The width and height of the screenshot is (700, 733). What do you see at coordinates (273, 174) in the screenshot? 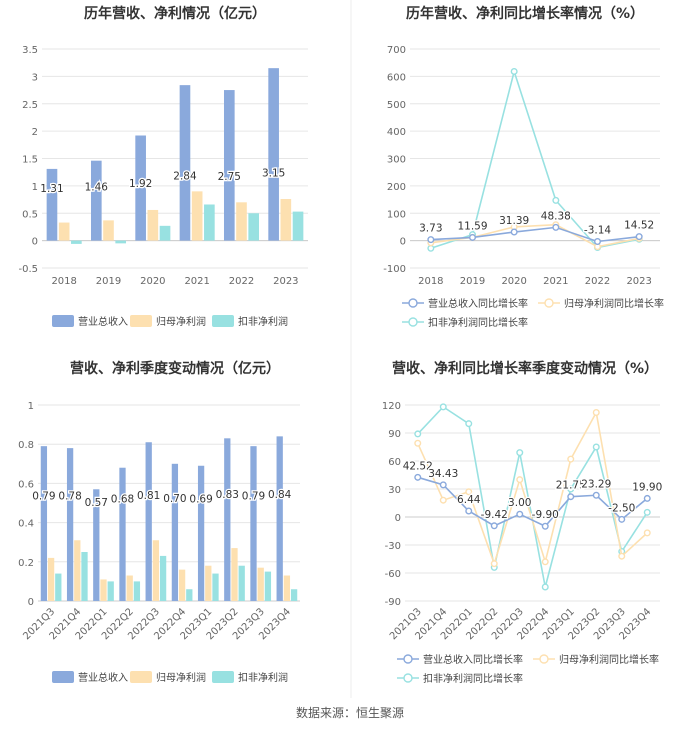
I see `data-label: 3.15` at bounding box center [273, 174].